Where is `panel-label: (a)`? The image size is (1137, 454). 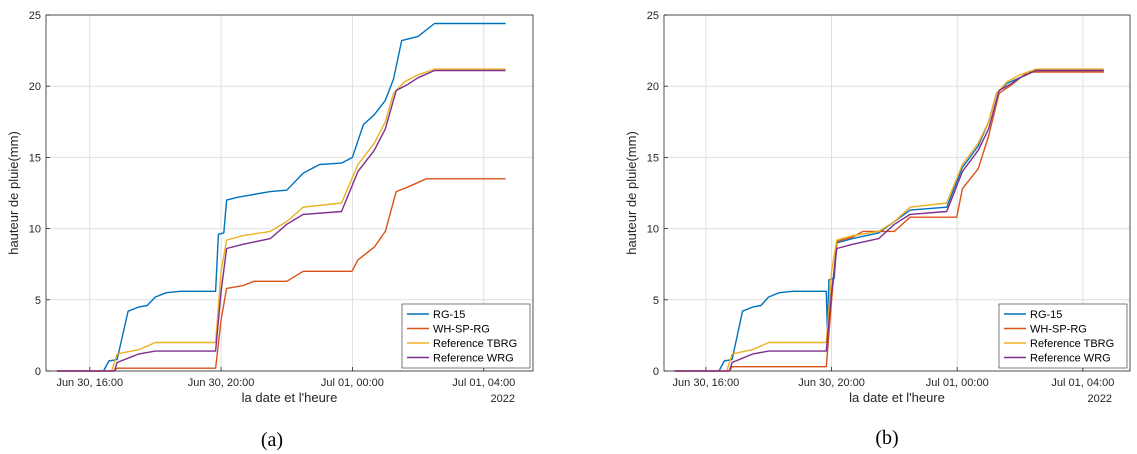 panel-label: (a) is located at coordinates (272, 440).